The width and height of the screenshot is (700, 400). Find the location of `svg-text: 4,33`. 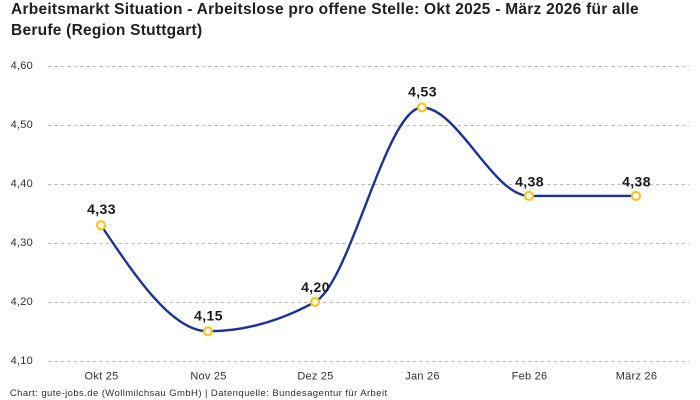

svg-text: 4,33 is located at coordinates (101, 209).